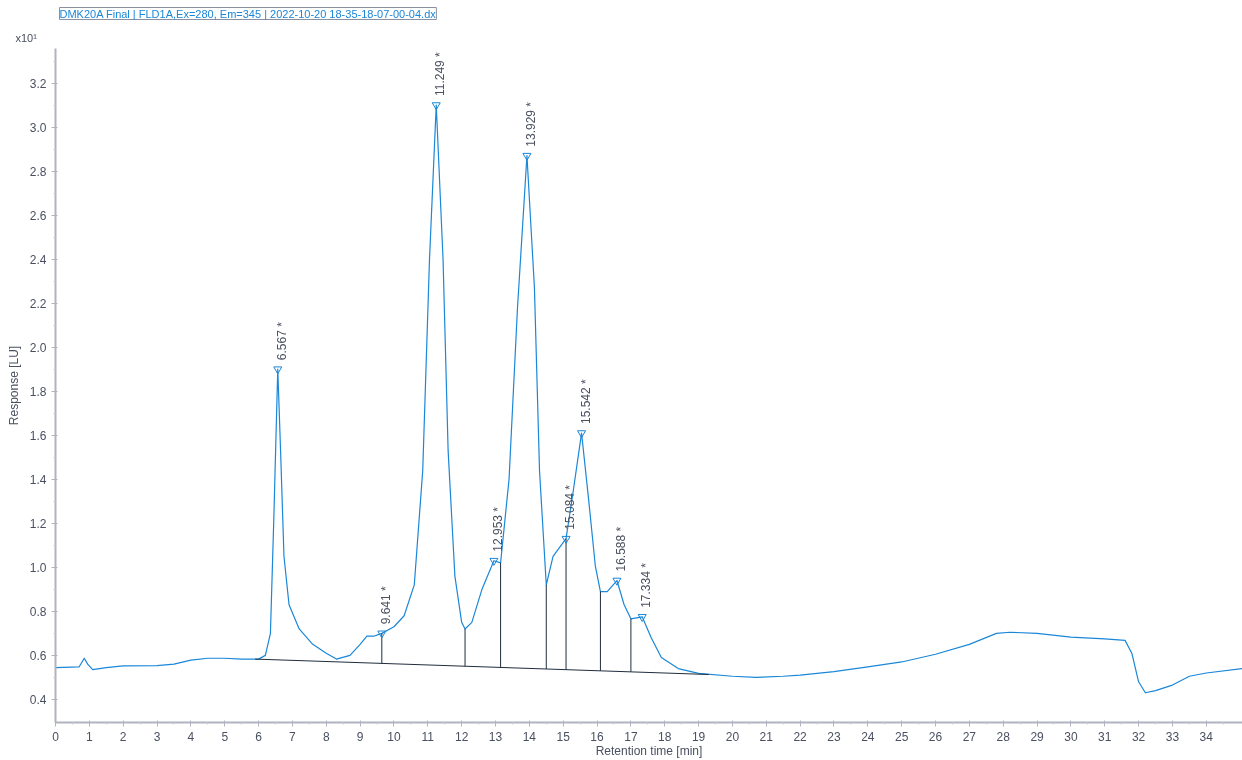  What do you see at coordinates (698, 736) in the screenshot?
I see `x-tick-label: 19` at bounding box center [698, 736].